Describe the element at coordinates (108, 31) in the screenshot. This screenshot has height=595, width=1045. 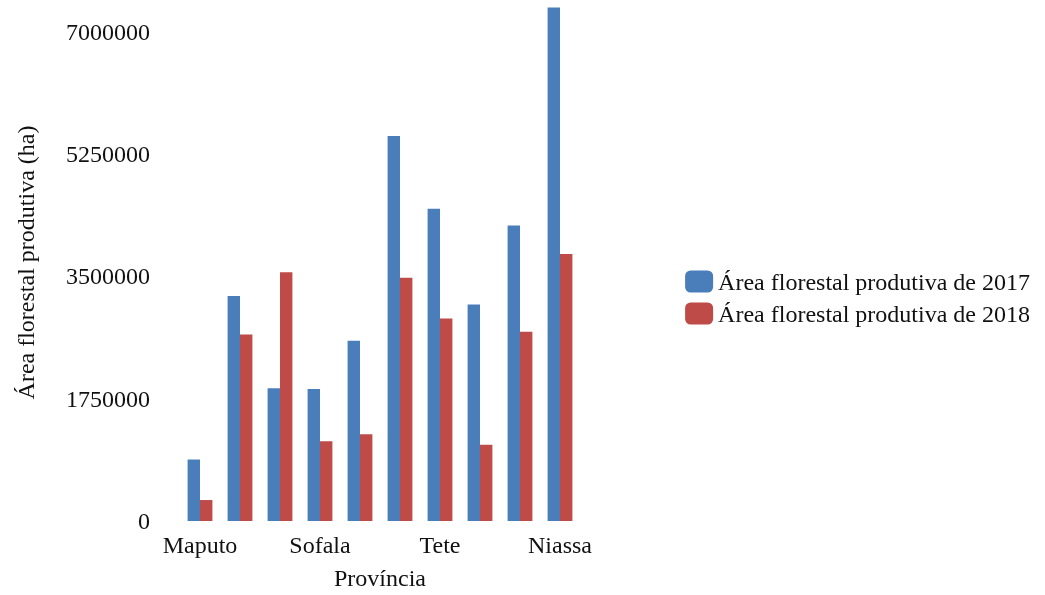
I see `y-tick-label: 7000000` at that location.